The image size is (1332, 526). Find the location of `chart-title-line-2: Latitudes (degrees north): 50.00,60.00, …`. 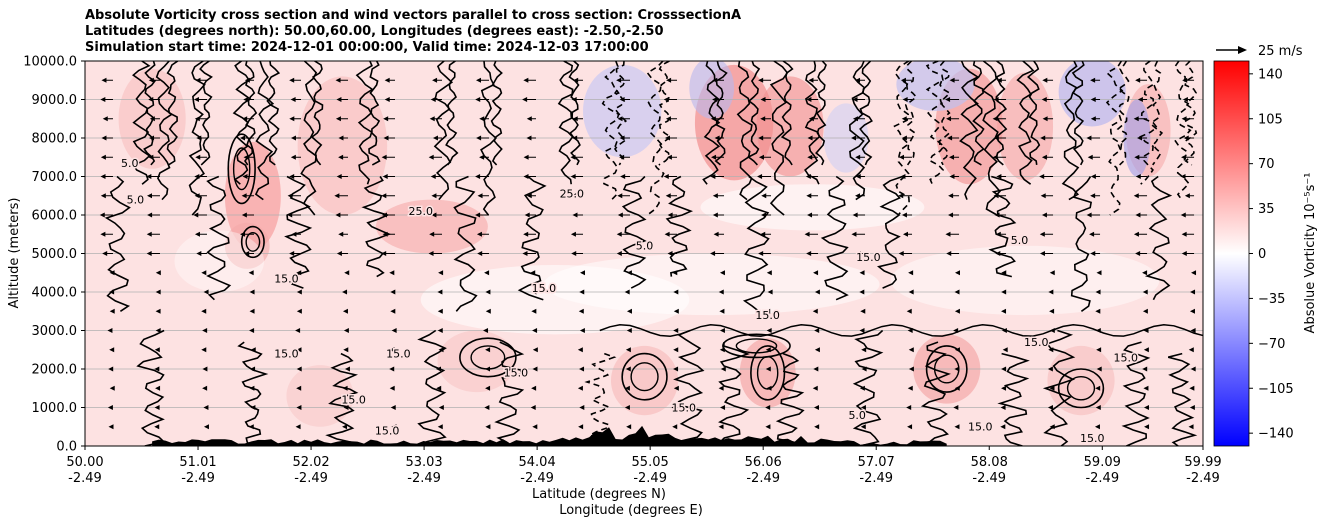

chart-title-line-2: Latitudes (degrees north): 50.00,60.00, … is located at coordinates (374, 31).